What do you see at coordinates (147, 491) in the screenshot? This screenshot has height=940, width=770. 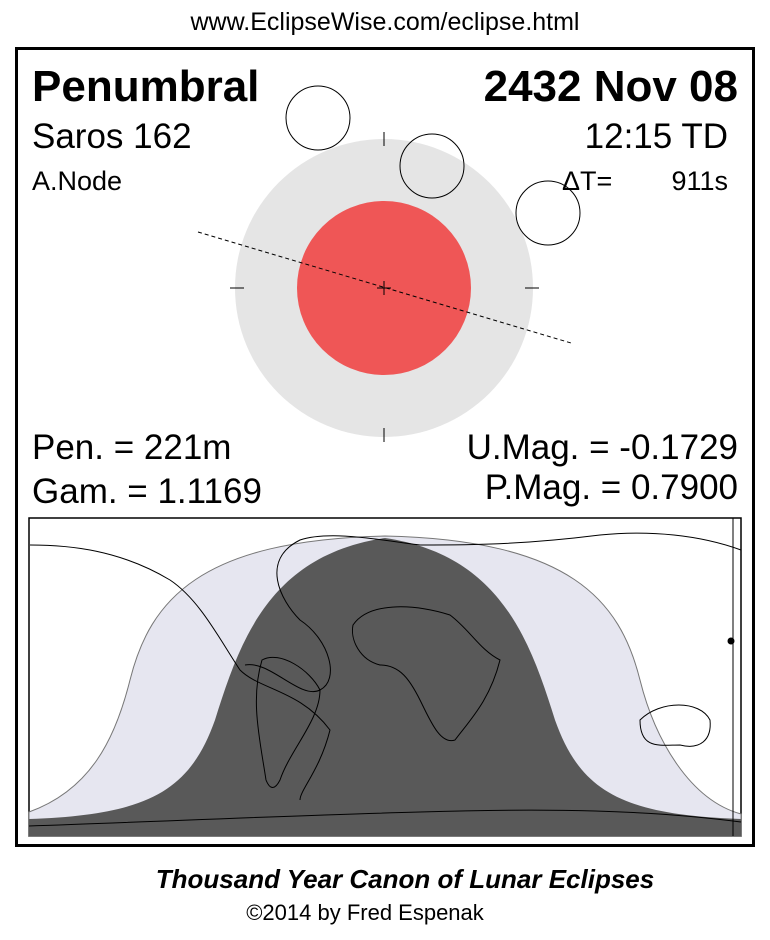 I see `gamma: Gam. = 1.1169` at bounding box center [147, 491].